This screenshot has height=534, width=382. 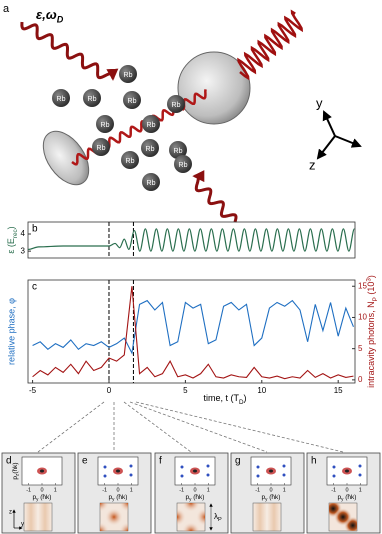 I want to click on panel-label: g, so click(x=238, y=461).